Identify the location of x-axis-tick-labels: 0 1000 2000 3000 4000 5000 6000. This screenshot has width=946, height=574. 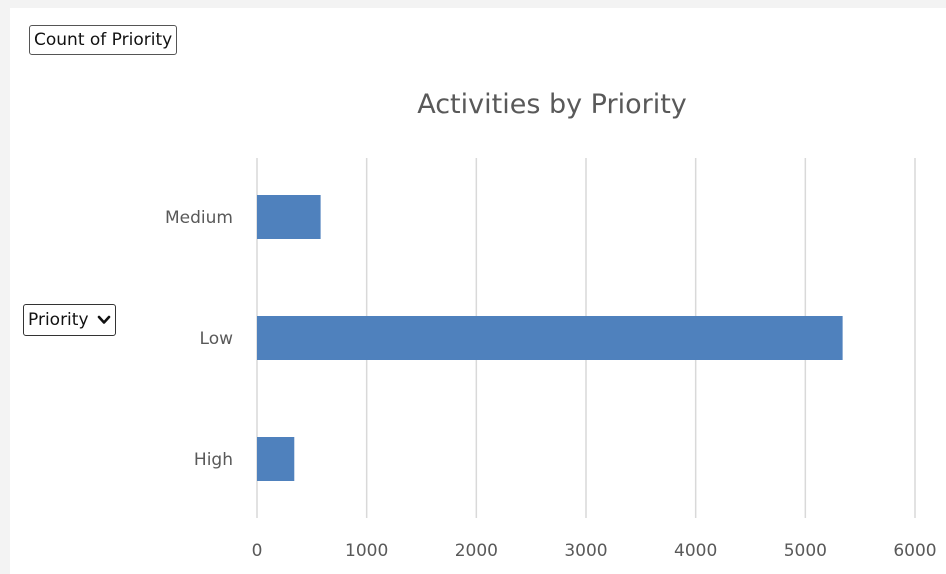
(594, 551).